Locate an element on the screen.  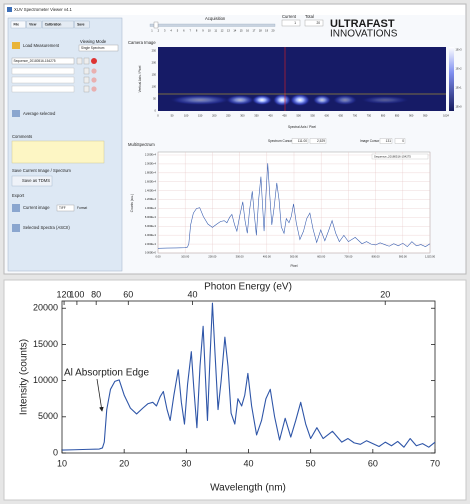
y-tick-label: 0 is located at coordinates (156, 111).